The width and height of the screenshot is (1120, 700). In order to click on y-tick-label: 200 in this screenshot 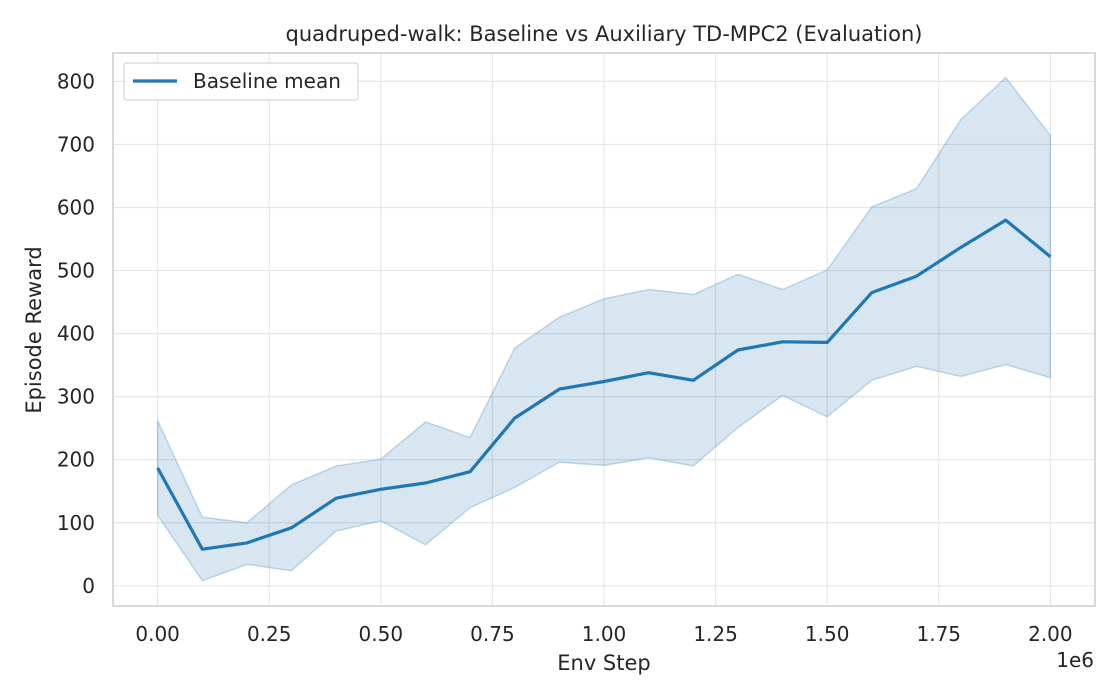, I will do `click(76, 460)`.